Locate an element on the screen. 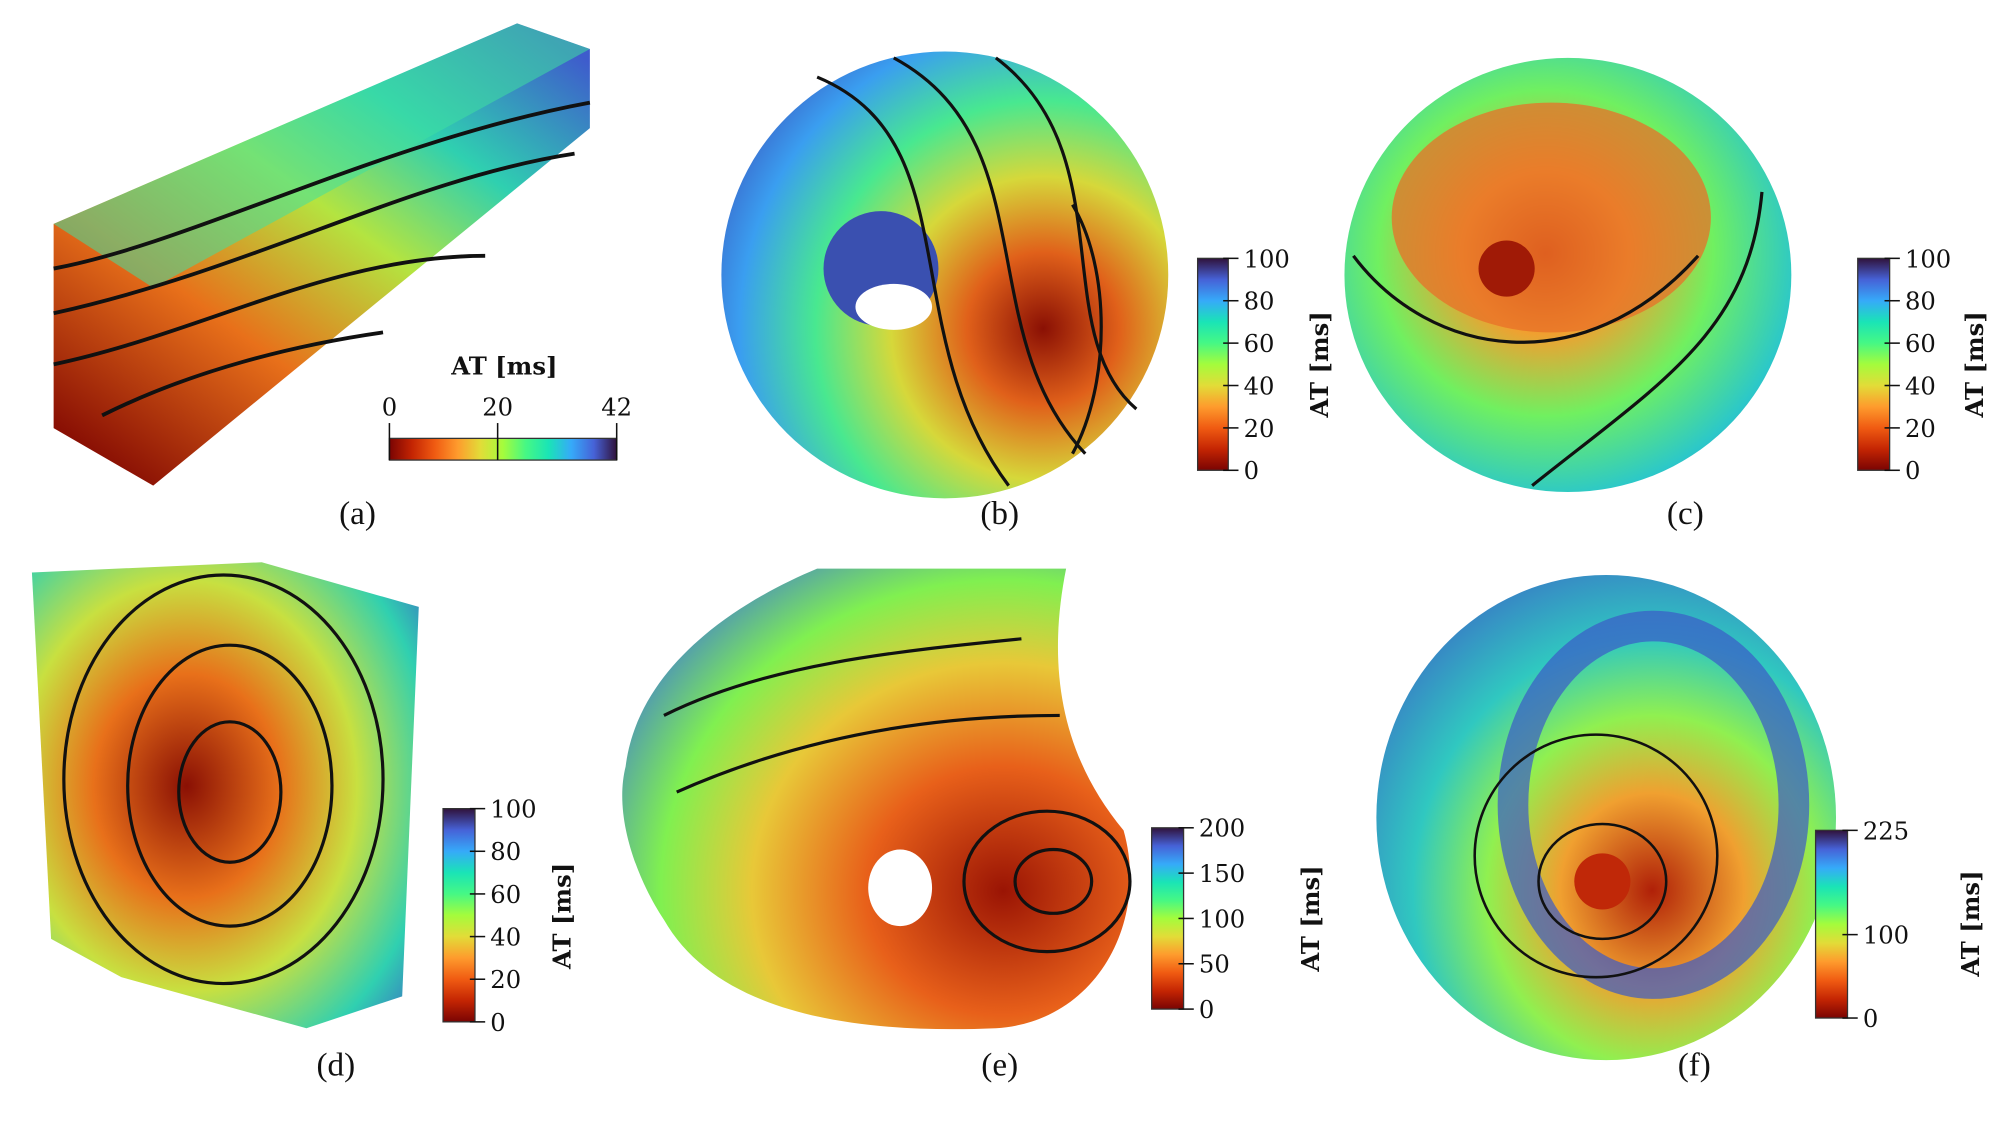 Image resolution: width=2002 pixels, height=1127 pixels. render-d is located at coordinates (225, 795).